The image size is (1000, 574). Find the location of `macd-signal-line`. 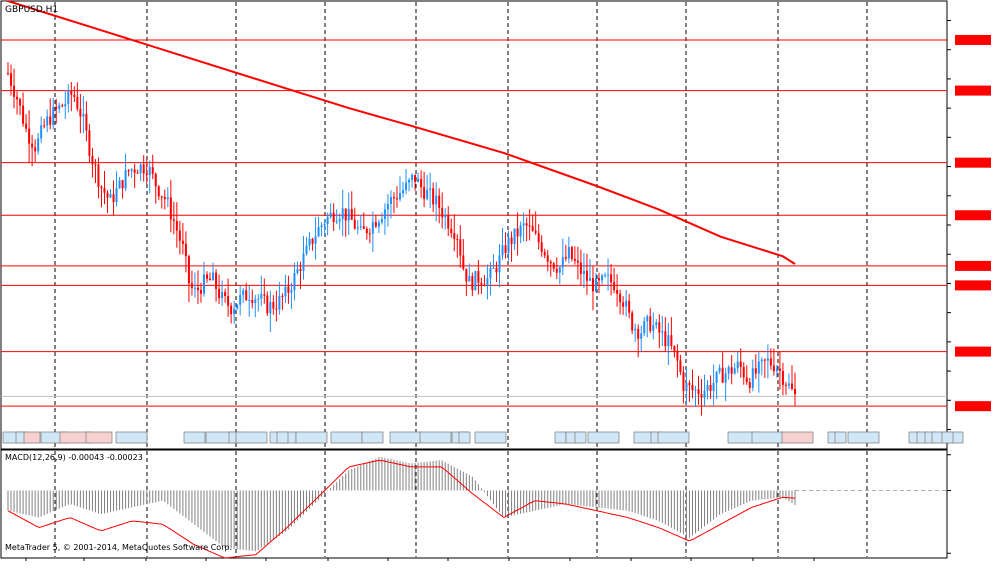

macd-signal-line is located at coordinates (401, 509).